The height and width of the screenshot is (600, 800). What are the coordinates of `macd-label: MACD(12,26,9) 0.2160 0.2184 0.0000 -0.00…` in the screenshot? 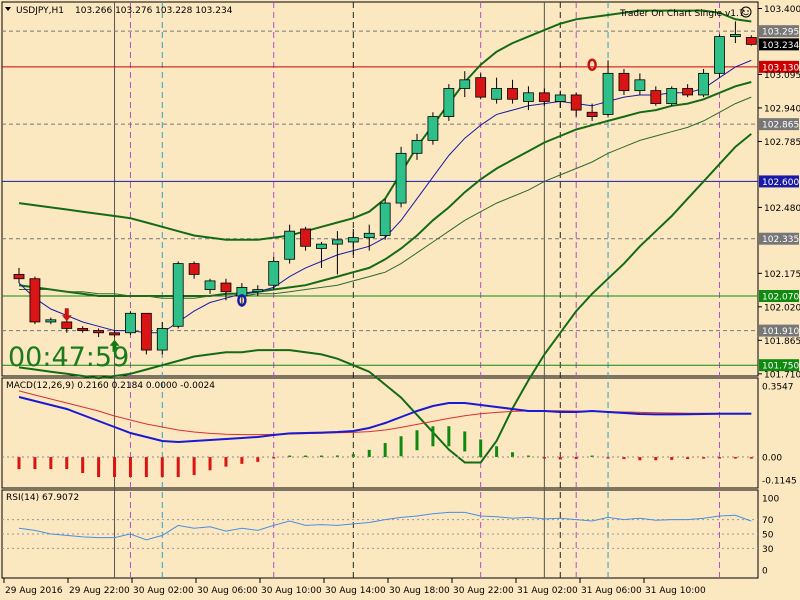 It's located at (110, 386).